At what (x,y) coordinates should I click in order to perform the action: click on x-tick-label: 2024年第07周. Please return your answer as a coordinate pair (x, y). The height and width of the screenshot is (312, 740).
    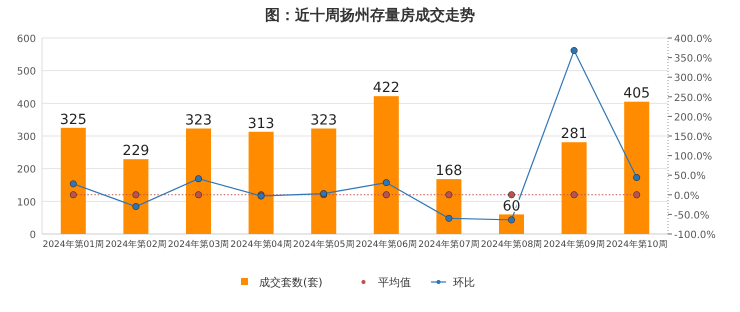
    Looking at the image, I should click on (449, 244).